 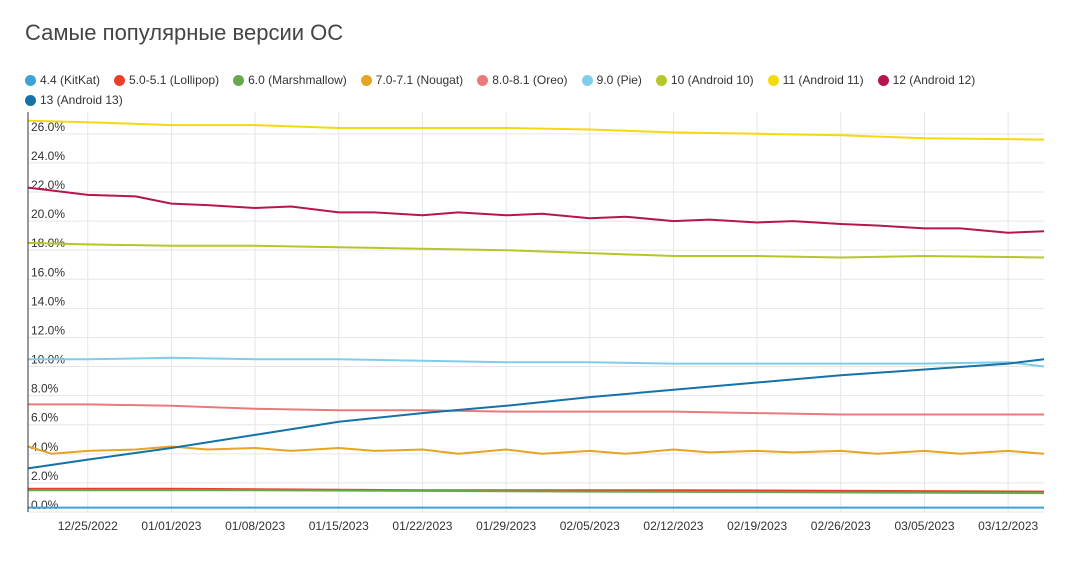 What do you see at coordinates (297, 80) in the screenshot?
I see `legend-label: 6.0 (Marshmallow)` at bounding box center [297, 80].